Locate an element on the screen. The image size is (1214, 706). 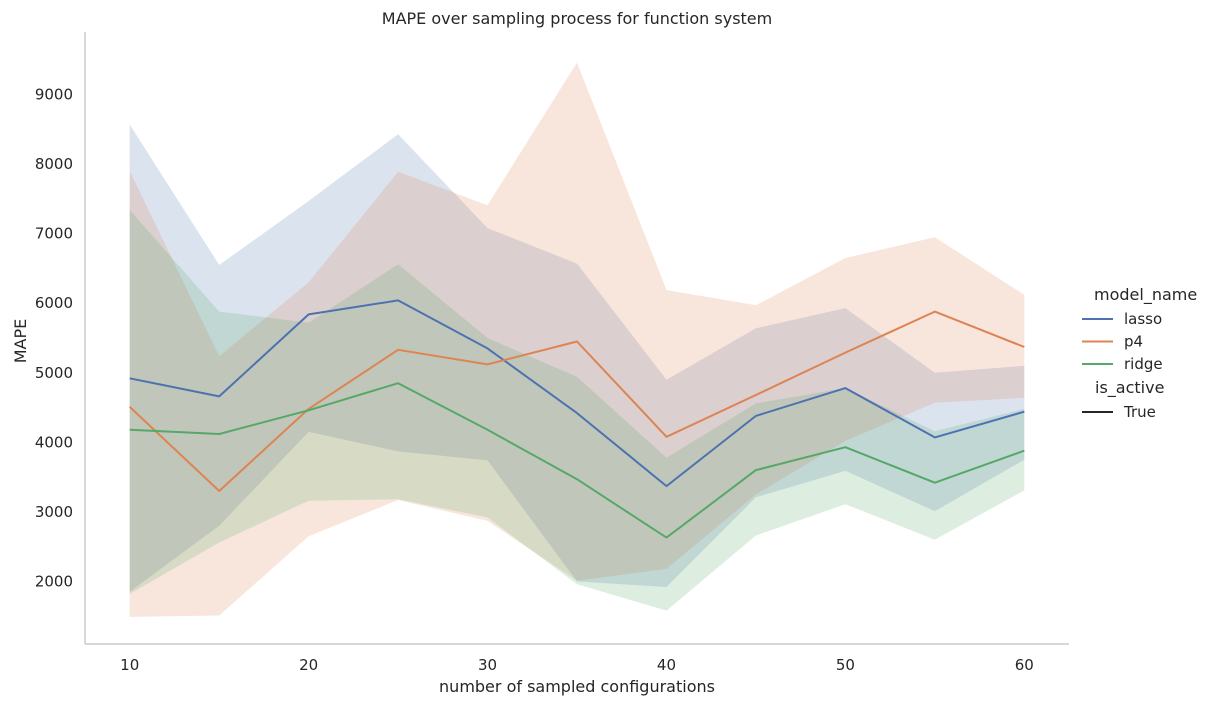
x-tick-label: 60 is located at coordinates (1024, 665).